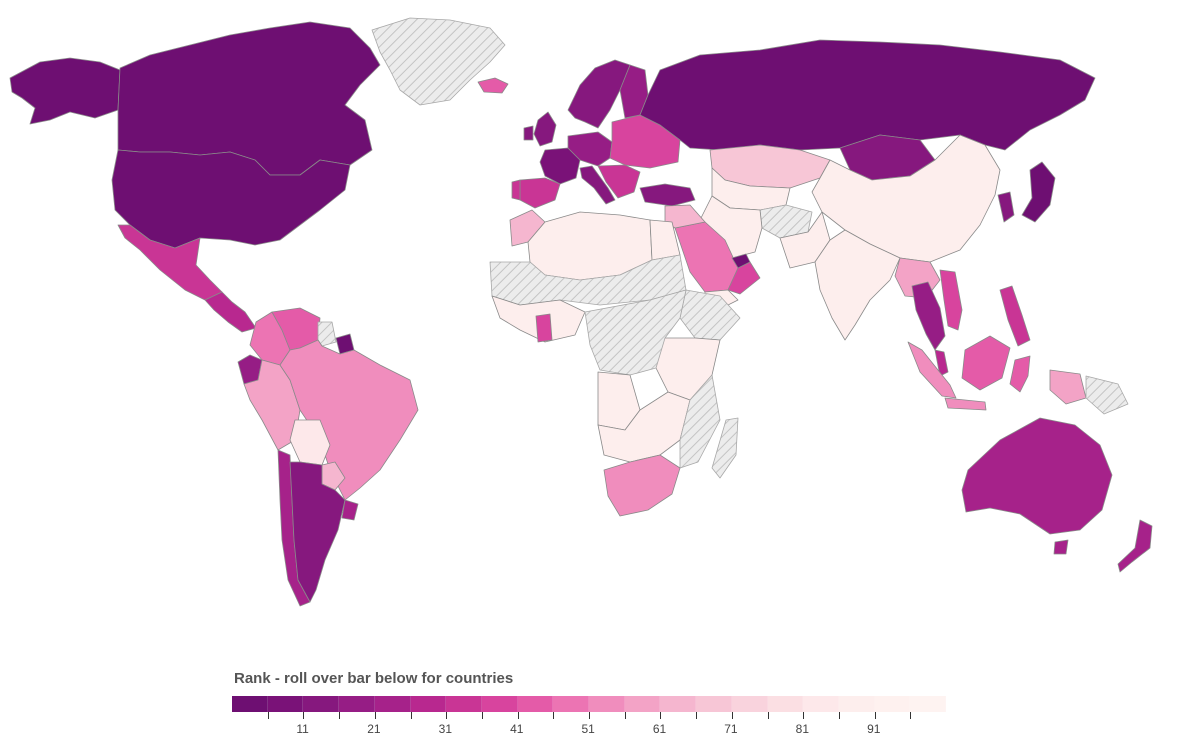 The height and width of the screenshot is (754, 1200). What do you see at coordinates (951, 300) in the screenshot?
I see `map-region-vietnam` at bounding box center [951, 300].